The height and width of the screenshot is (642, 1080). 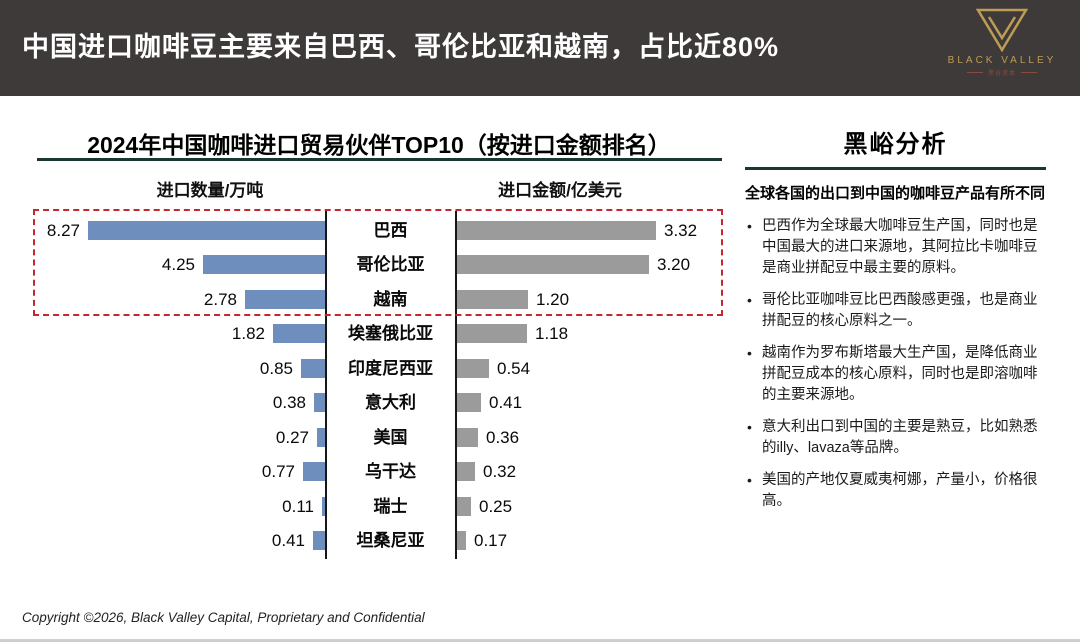 I want to click on analysis-title: 黑峪分析, so click(x=895, y=144).